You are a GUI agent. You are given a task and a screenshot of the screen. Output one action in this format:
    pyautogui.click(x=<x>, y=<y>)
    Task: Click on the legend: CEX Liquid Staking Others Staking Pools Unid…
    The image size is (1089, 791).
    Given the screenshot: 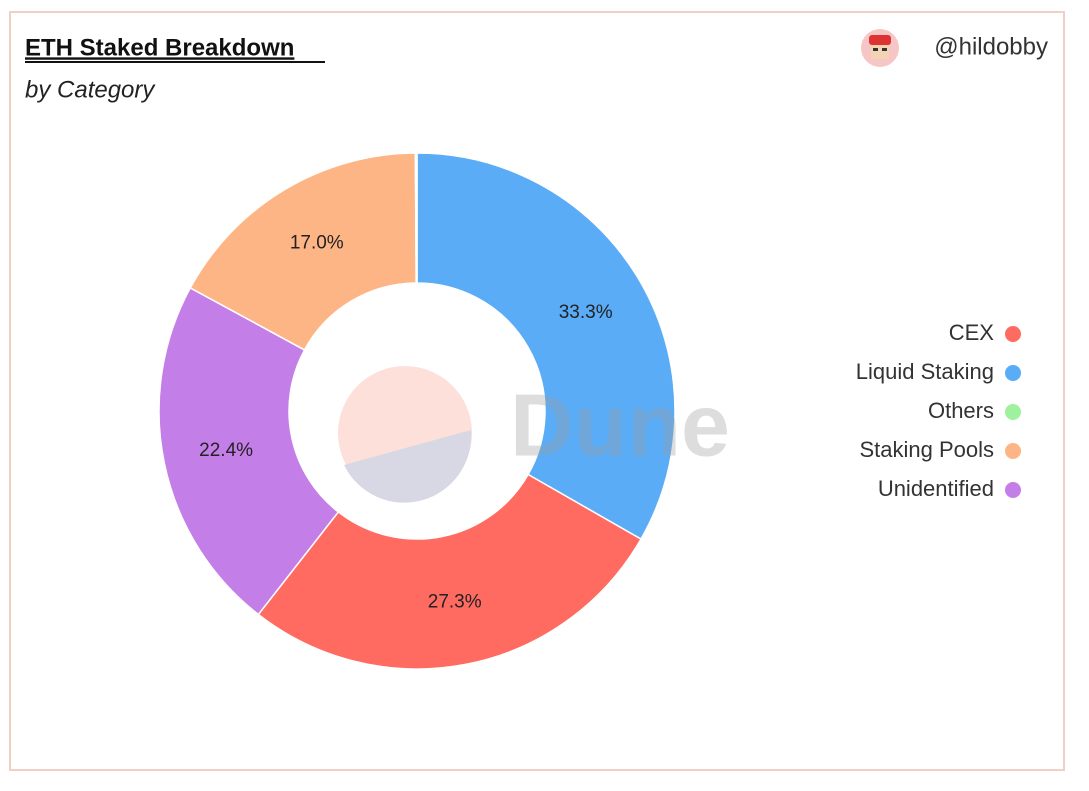 What is the action you would take?
    pyautogui.click(x=938, y=410)
    